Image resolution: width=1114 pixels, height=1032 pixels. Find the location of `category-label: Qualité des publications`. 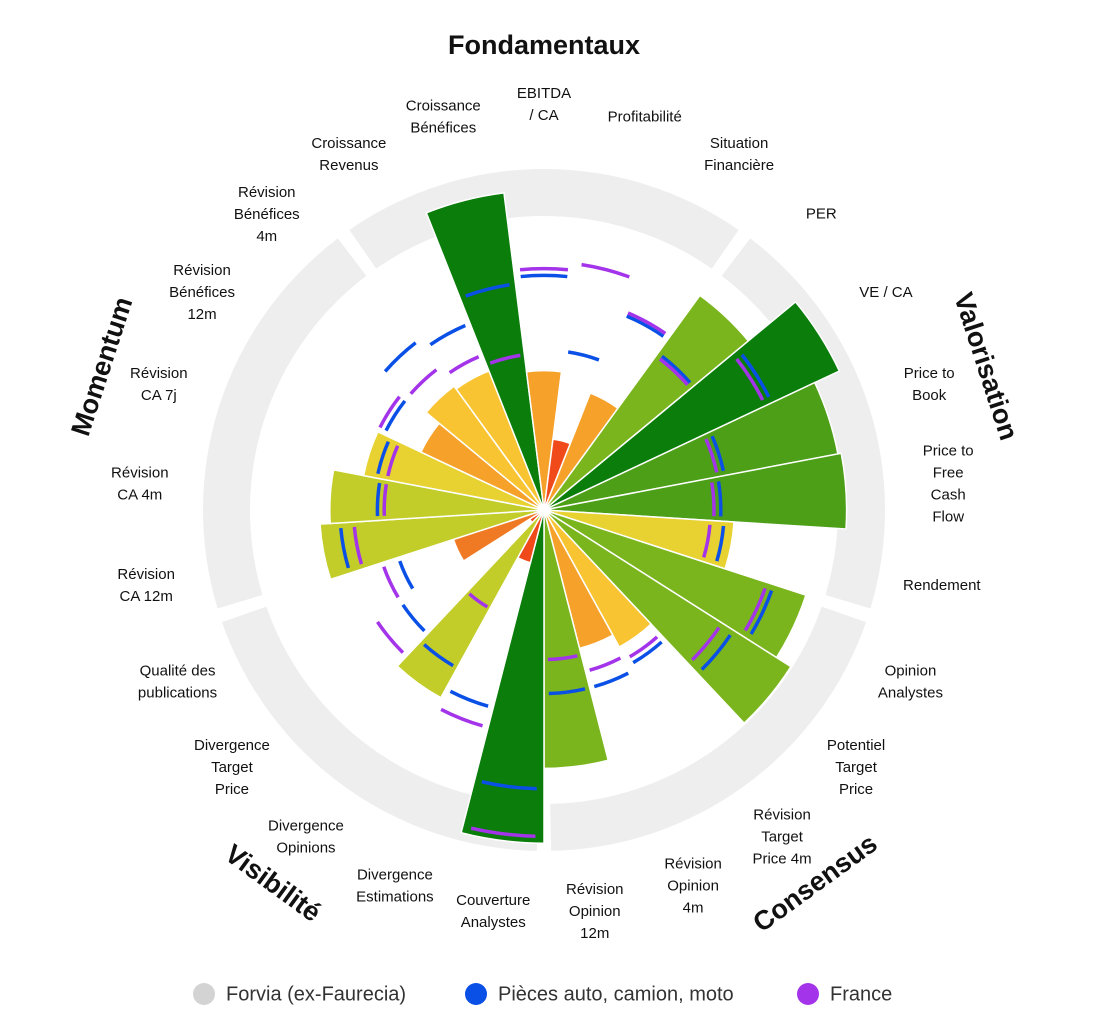

category-label: Qualité des publications is located at coordinates (177, 681).